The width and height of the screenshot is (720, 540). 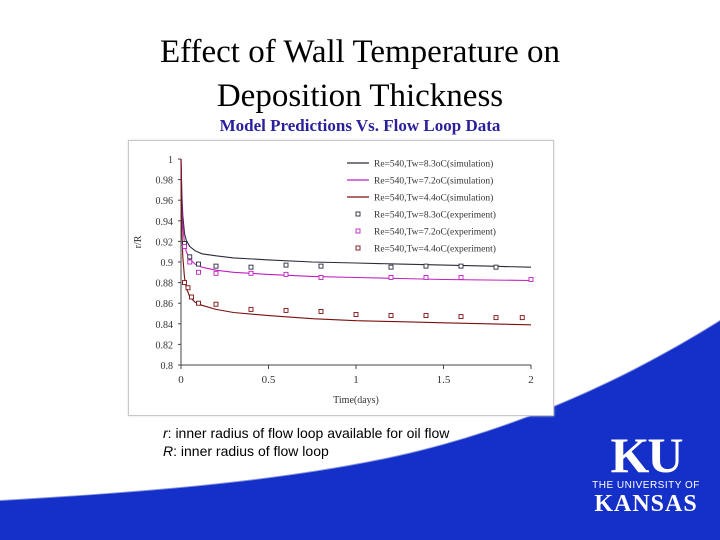 What do you see at coordinates (531, 380) in the screenshot?
I see `x-tick-label: 2` at bounding box center [531, 380].